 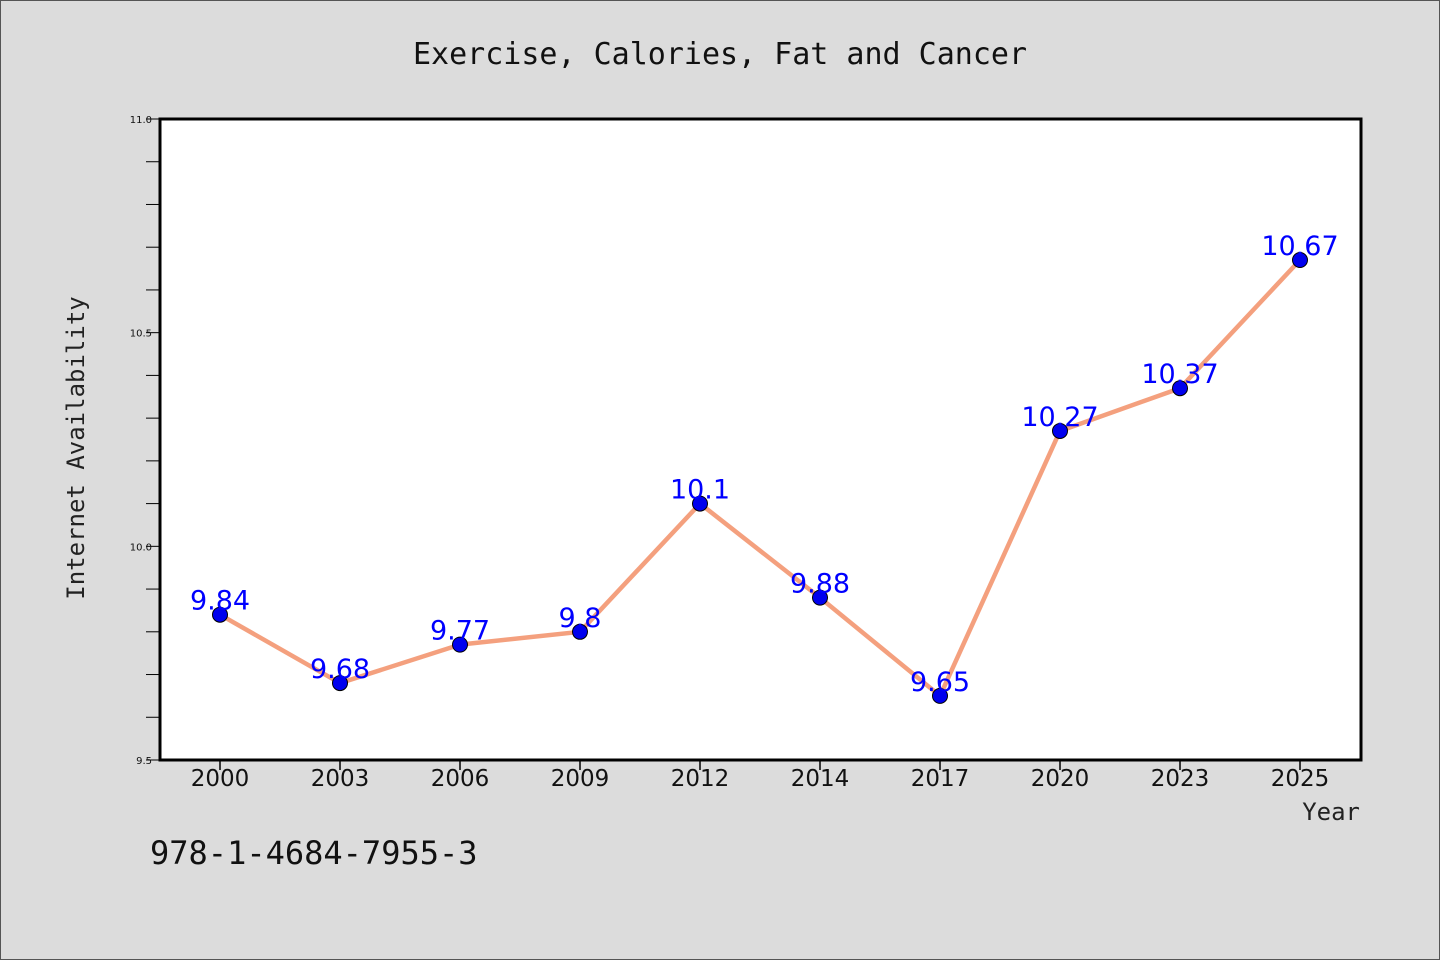 I want to click on chart-title: Exercise, Calories, Fat and Cancer, so click(x=720, y=54).